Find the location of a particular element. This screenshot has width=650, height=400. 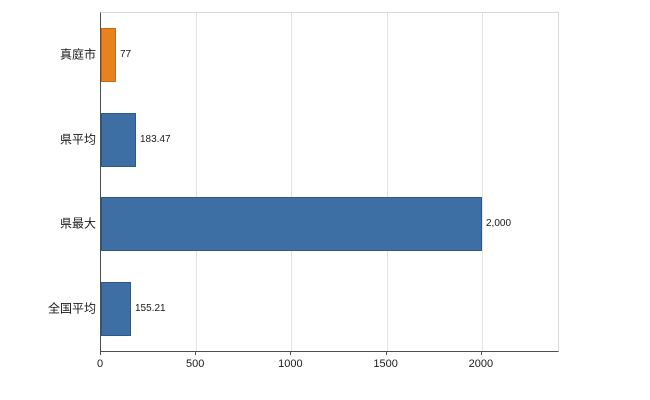

x-tick-label: 500 is located at coordinates (195, 364).